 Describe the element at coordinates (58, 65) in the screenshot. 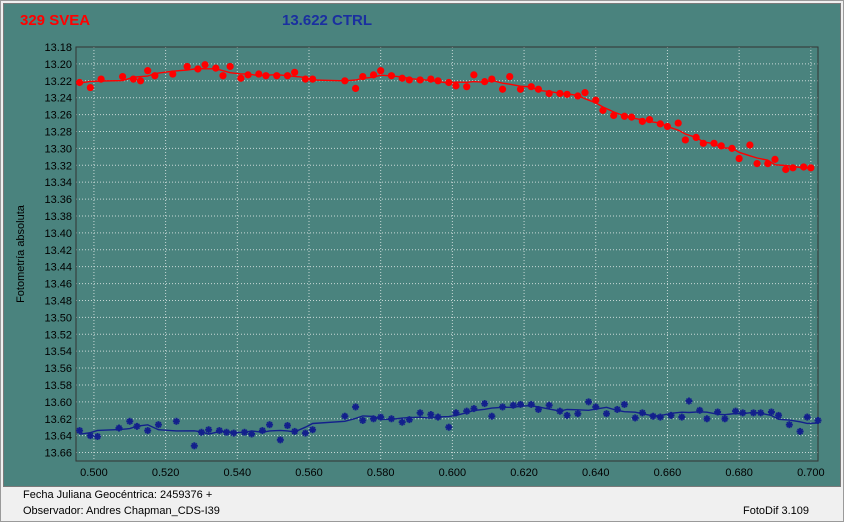

I see `y-tick-label: 13.20` at that location.